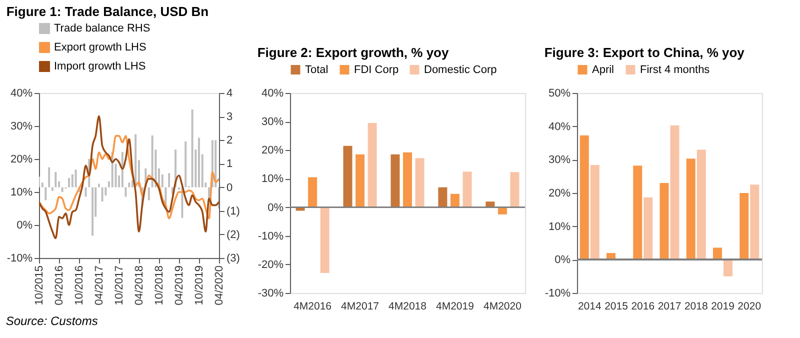  I want to click on legend-label: FDI Corp, so click(376, 70).